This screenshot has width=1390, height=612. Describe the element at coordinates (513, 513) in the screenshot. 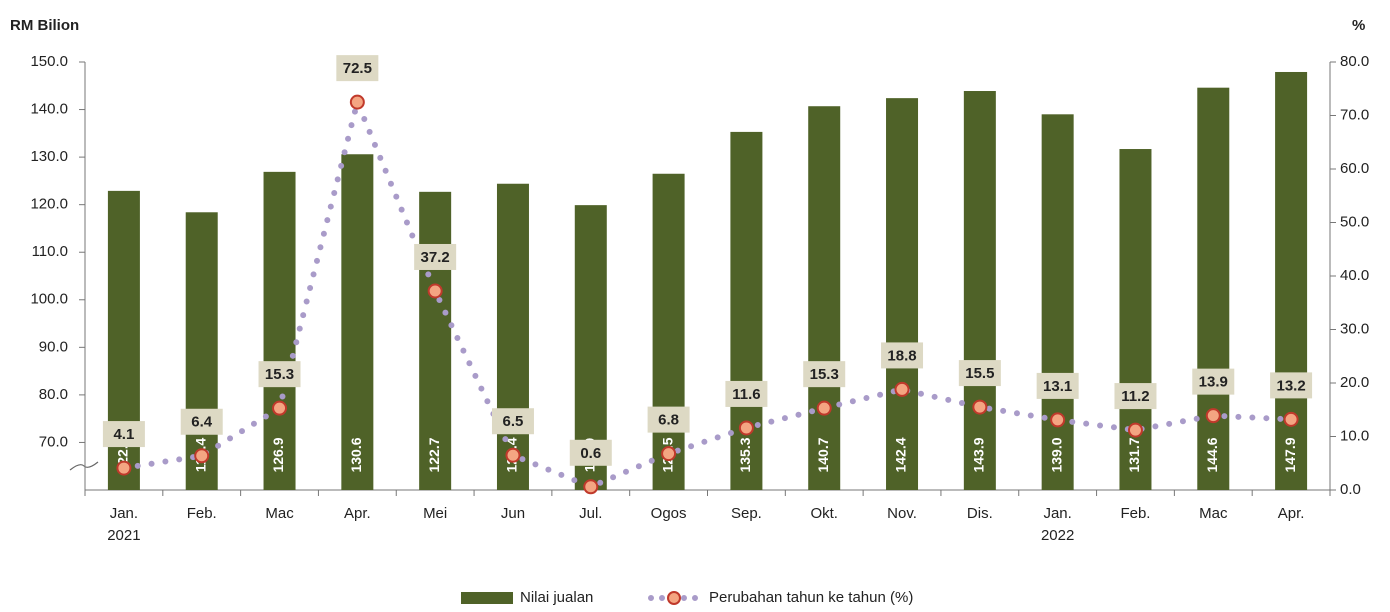

I see `x-tick-label: Jun` at that location.